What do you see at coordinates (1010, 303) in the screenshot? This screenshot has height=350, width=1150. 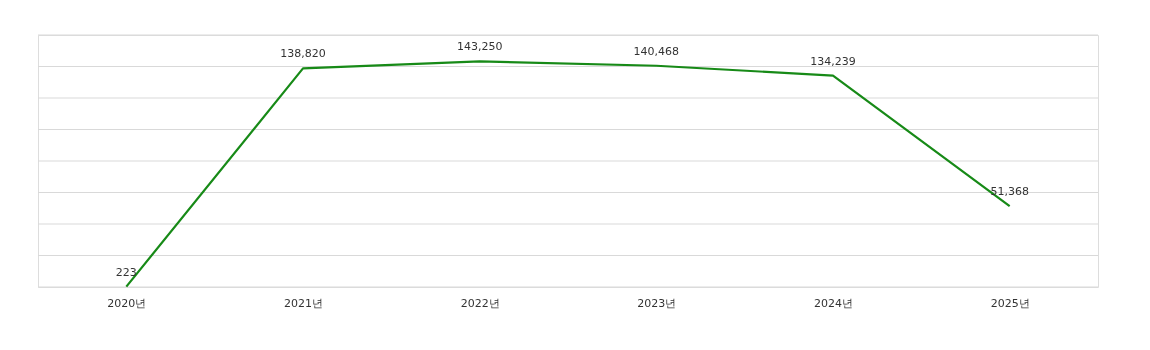 I see `x-tick-label: 2025년` at bounding box center [1010, 303].